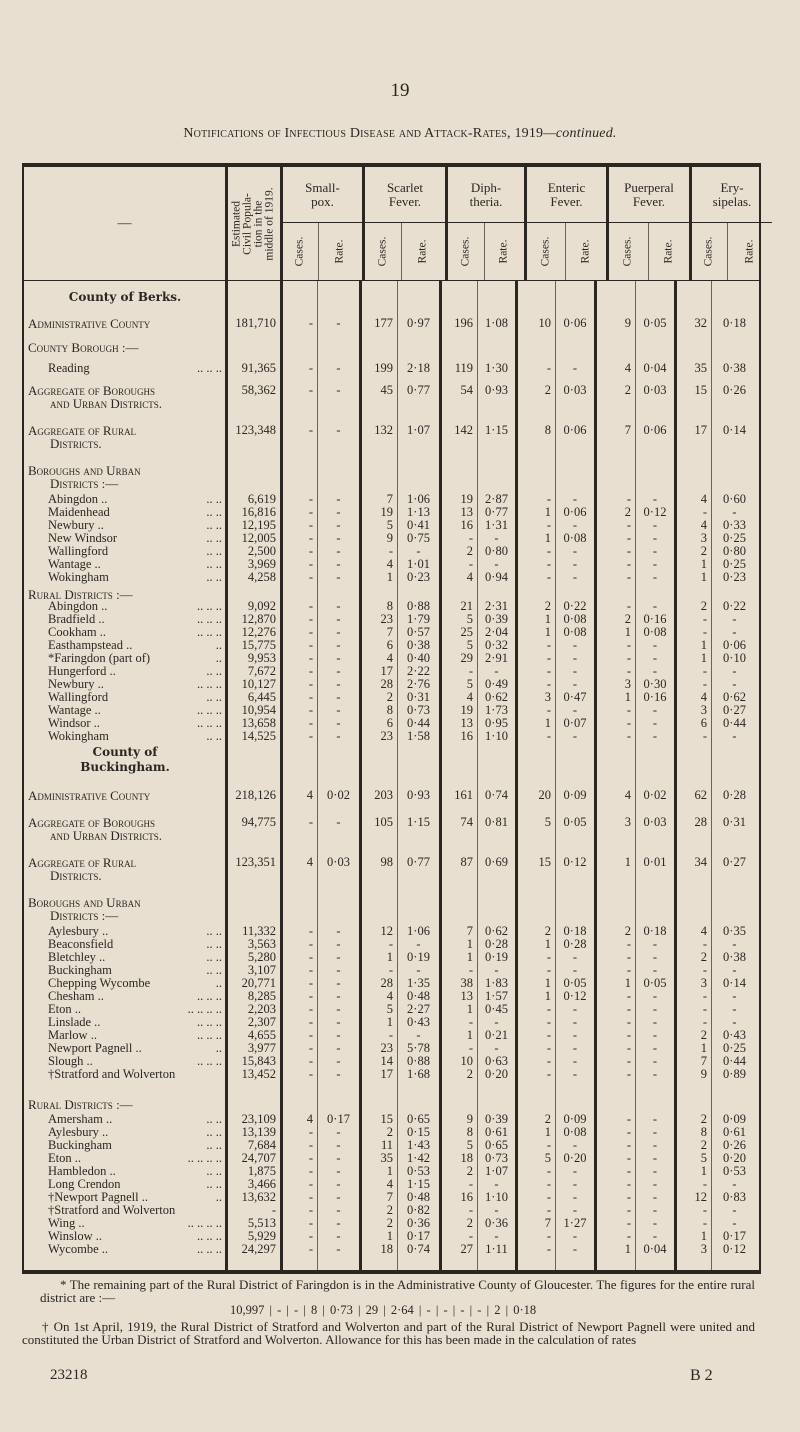 The width and height of the screenshot is (800, 1432). I want to click on cases-cell: 3, so click(616, 829).